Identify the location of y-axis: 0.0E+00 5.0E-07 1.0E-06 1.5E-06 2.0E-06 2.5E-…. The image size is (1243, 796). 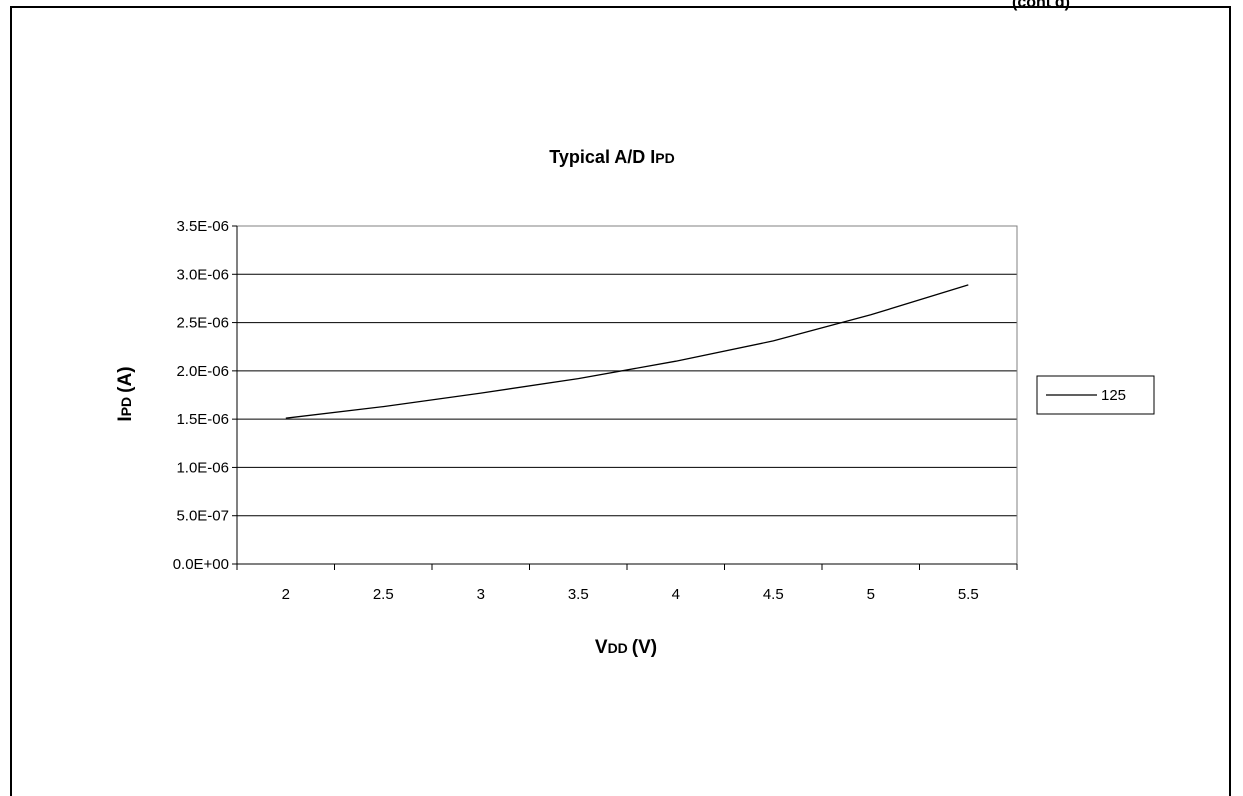
(205, 395).